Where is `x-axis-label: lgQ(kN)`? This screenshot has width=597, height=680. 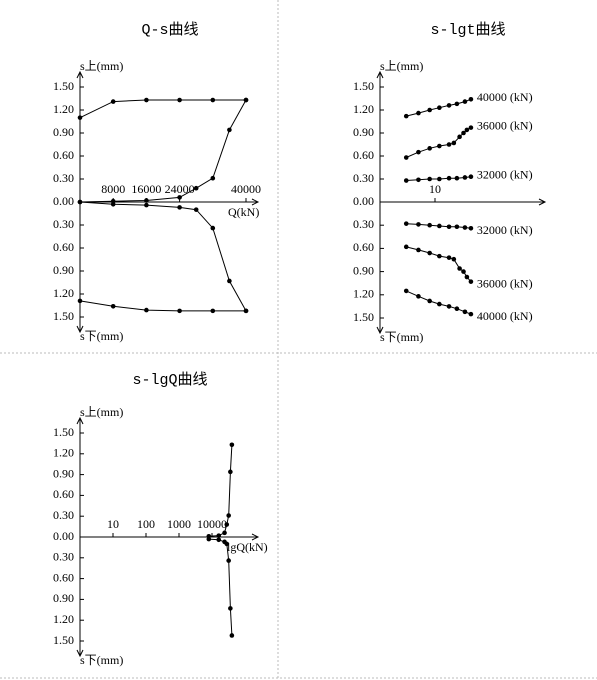 x-axis-label: lgQ(kN) is located at coordinates (247, 547).